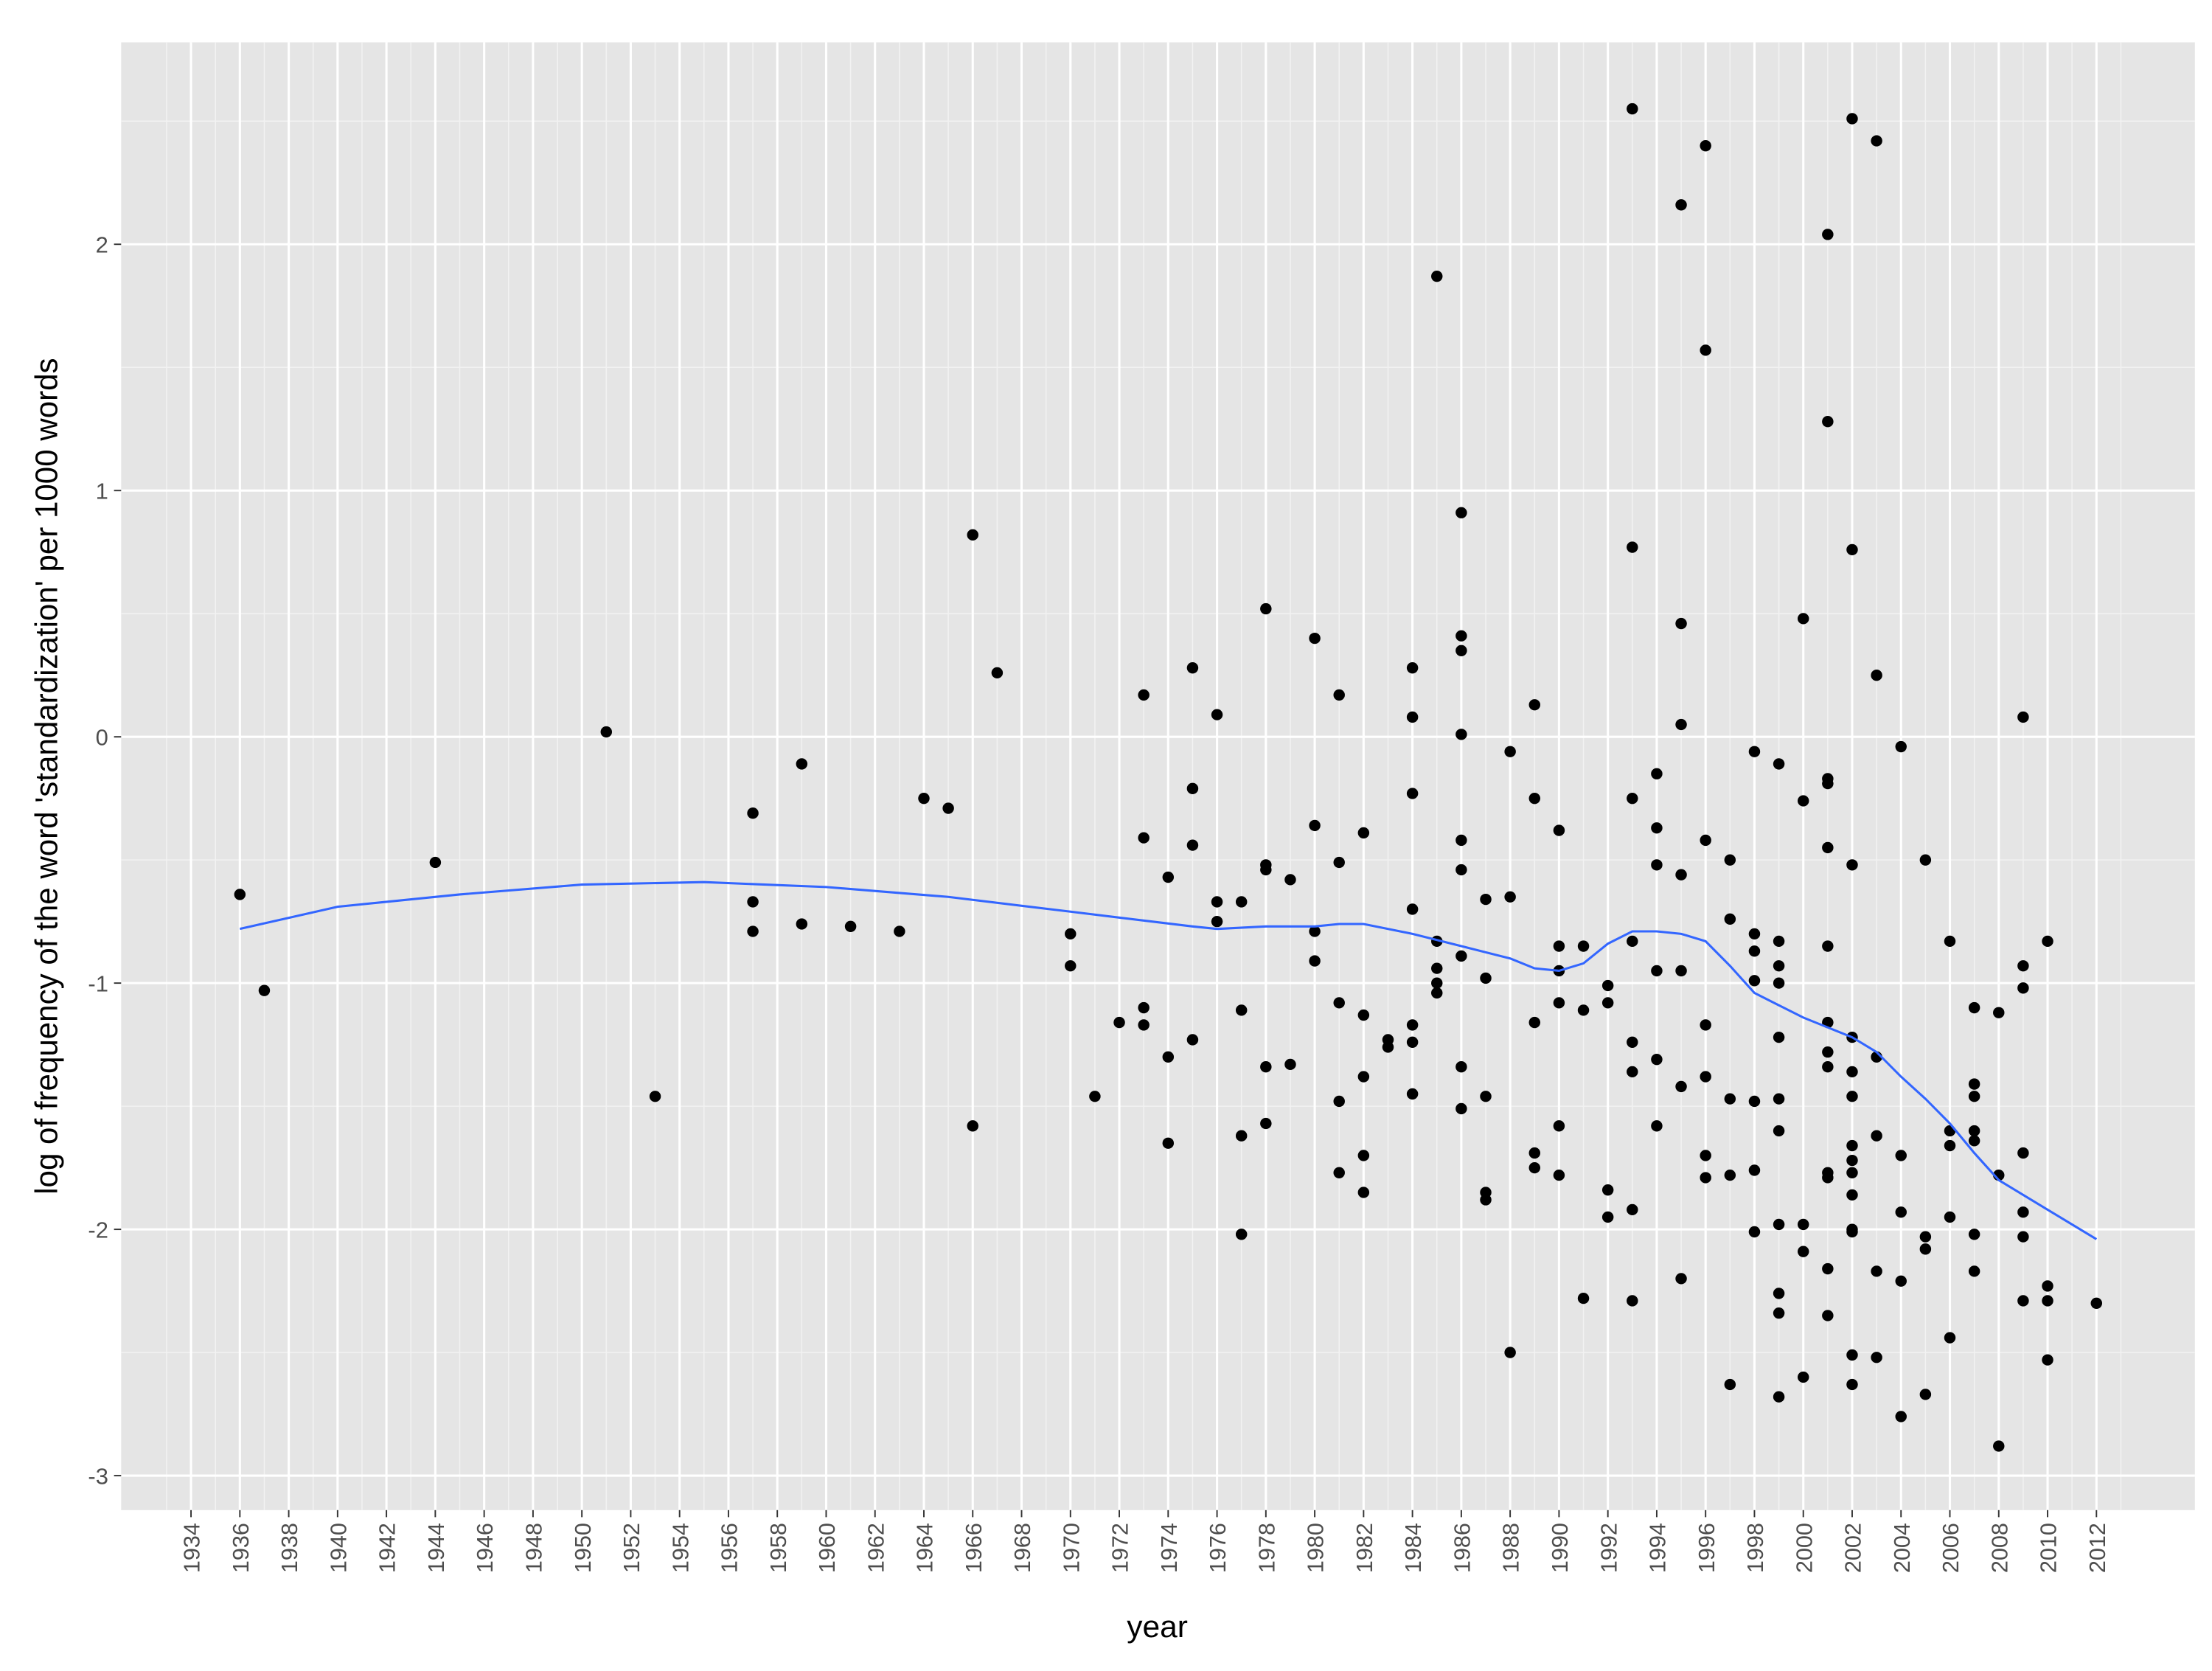 This screenshot has width=2212, height=1671. I want to click on x-tick-label: 1964, so click(924, 1548).